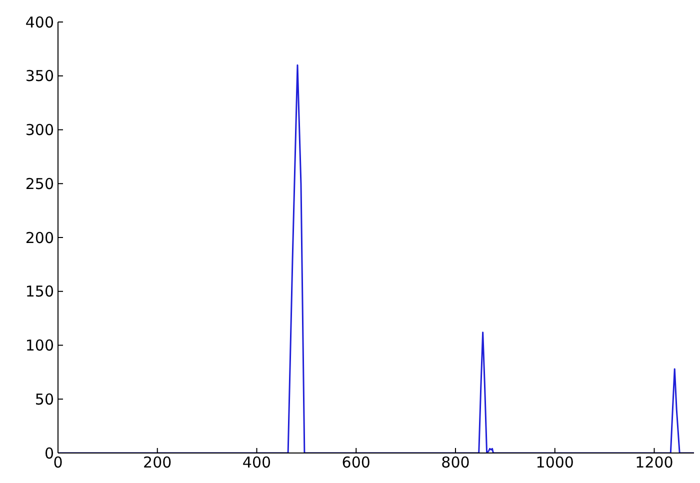 The width and height of the screenshot is (700, 483). I want to click on y-tick-label: 150, so click(39, 291).